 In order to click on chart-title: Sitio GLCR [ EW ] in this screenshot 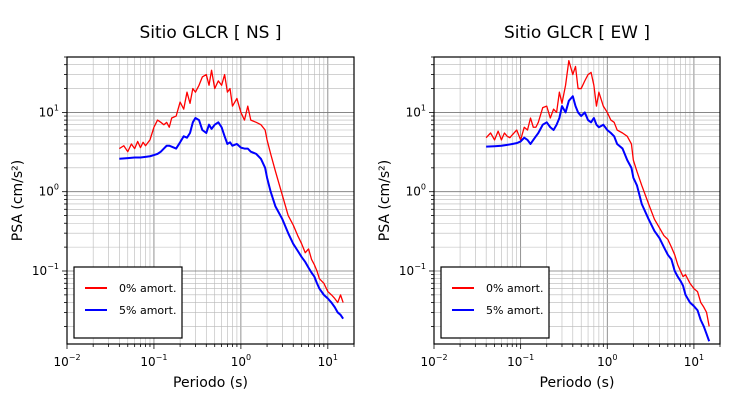, I will do `click(577, 33)`.